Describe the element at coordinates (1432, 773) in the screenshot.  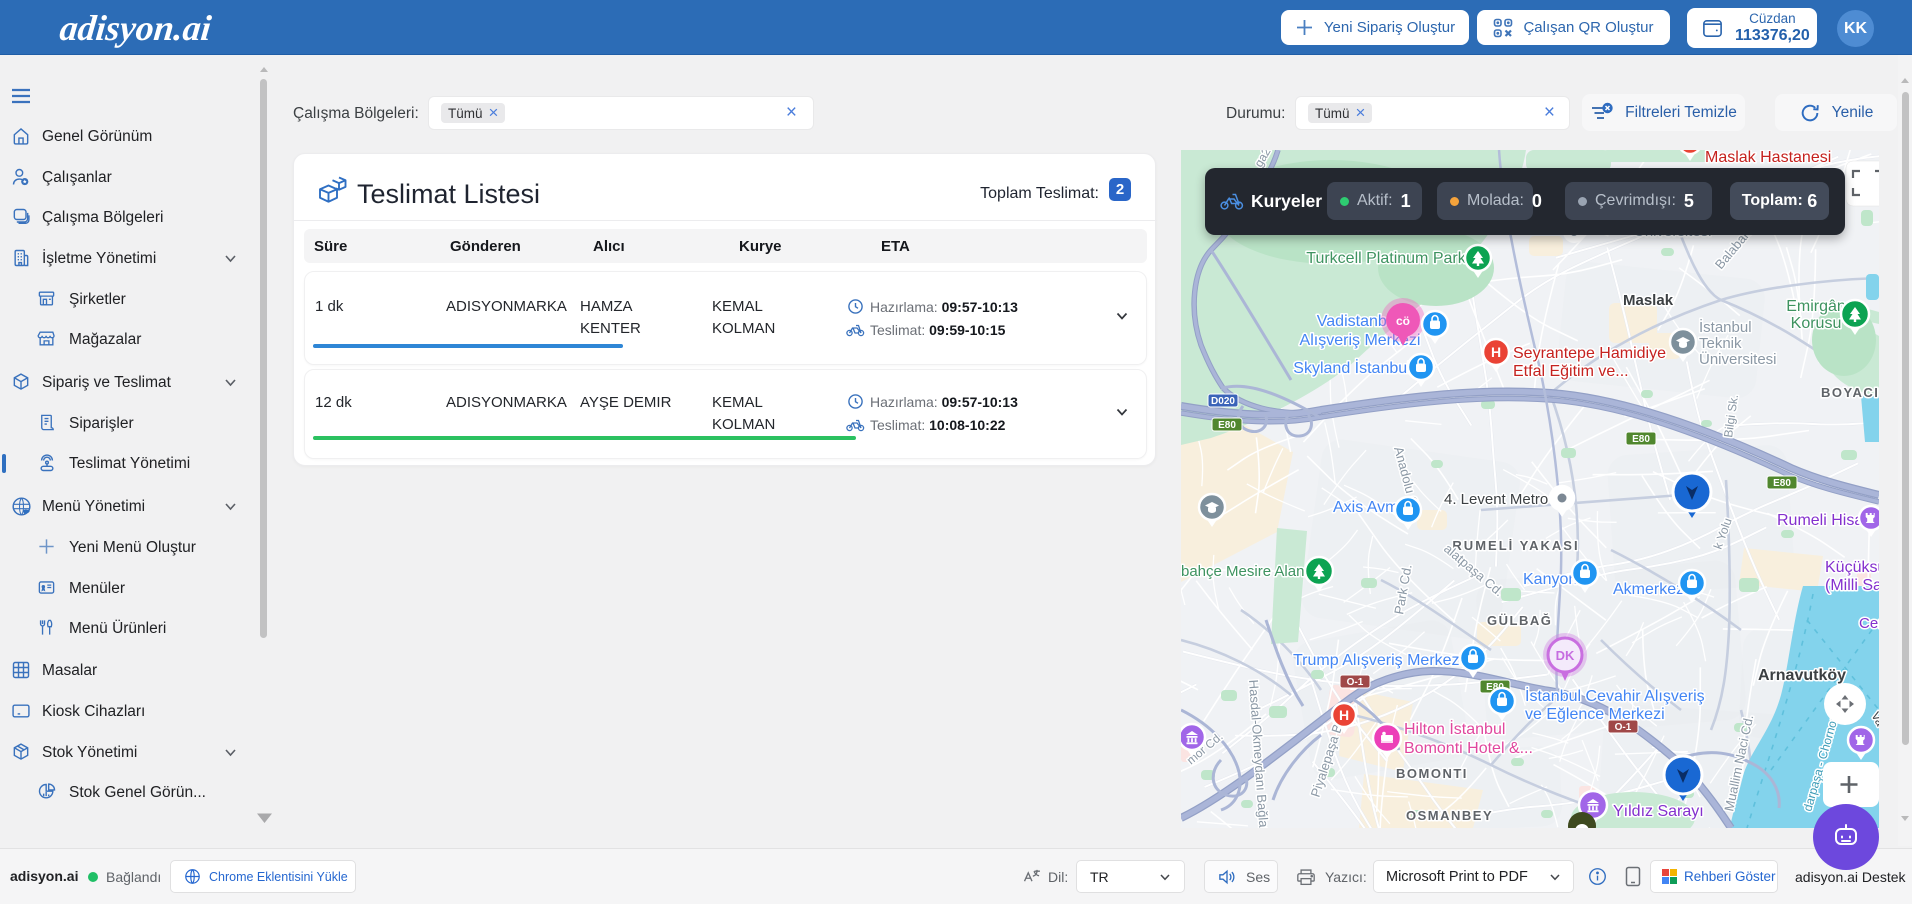
I see `svg-text: BOMONTI` at that location.